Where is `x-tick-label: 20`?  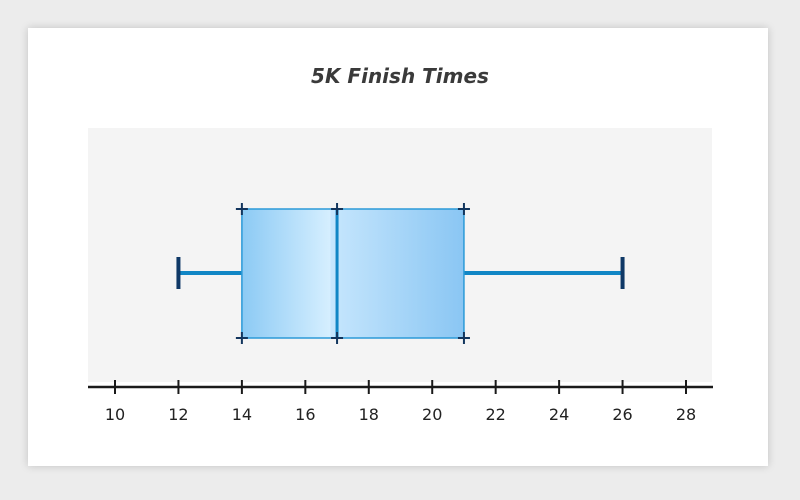
x-tick-label: 20 is located at coordinates (432, 414).